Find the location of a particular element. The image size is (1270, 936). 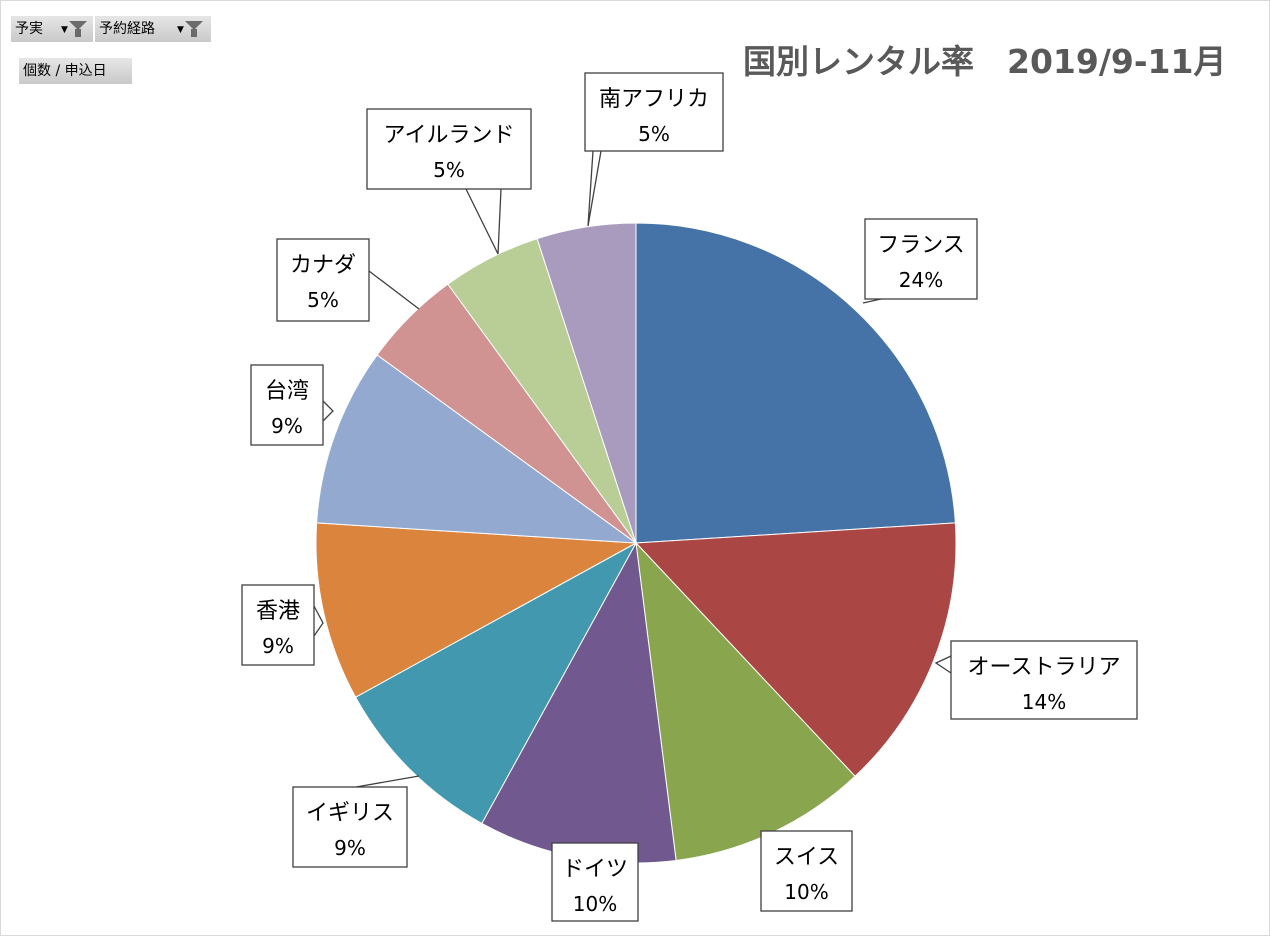

category-label: 南アフリカ is located at coordinates (654, 99).